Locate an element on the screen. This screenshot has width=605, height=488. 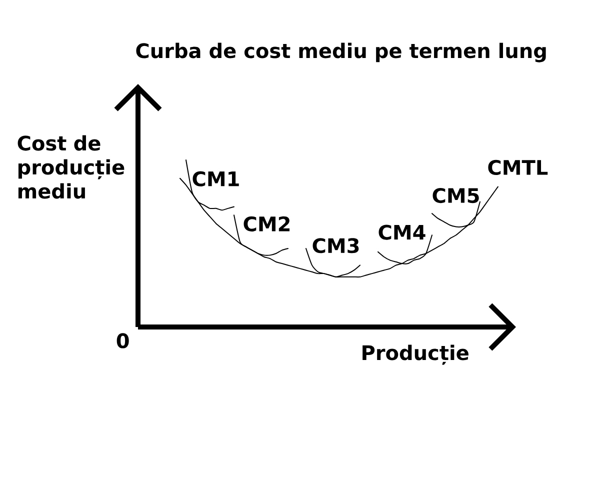
series-label: CM4 is located at coordinates (402, 232).